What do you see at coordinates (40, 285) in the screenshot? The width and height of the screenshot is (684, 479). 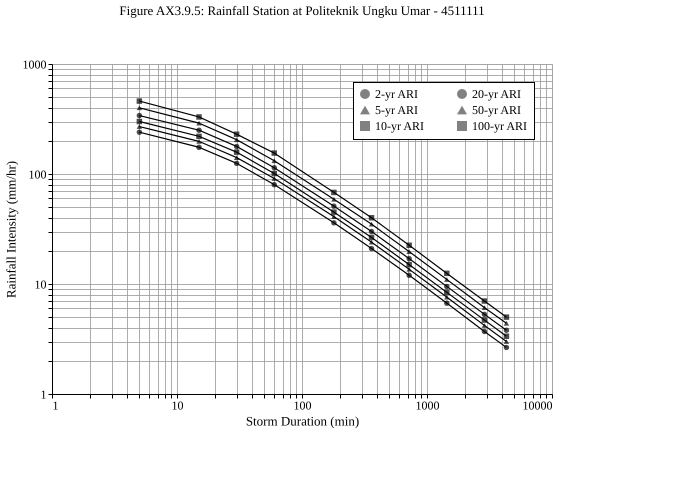 I see `y-tick-label: 10` at bounding box center [40, 285].